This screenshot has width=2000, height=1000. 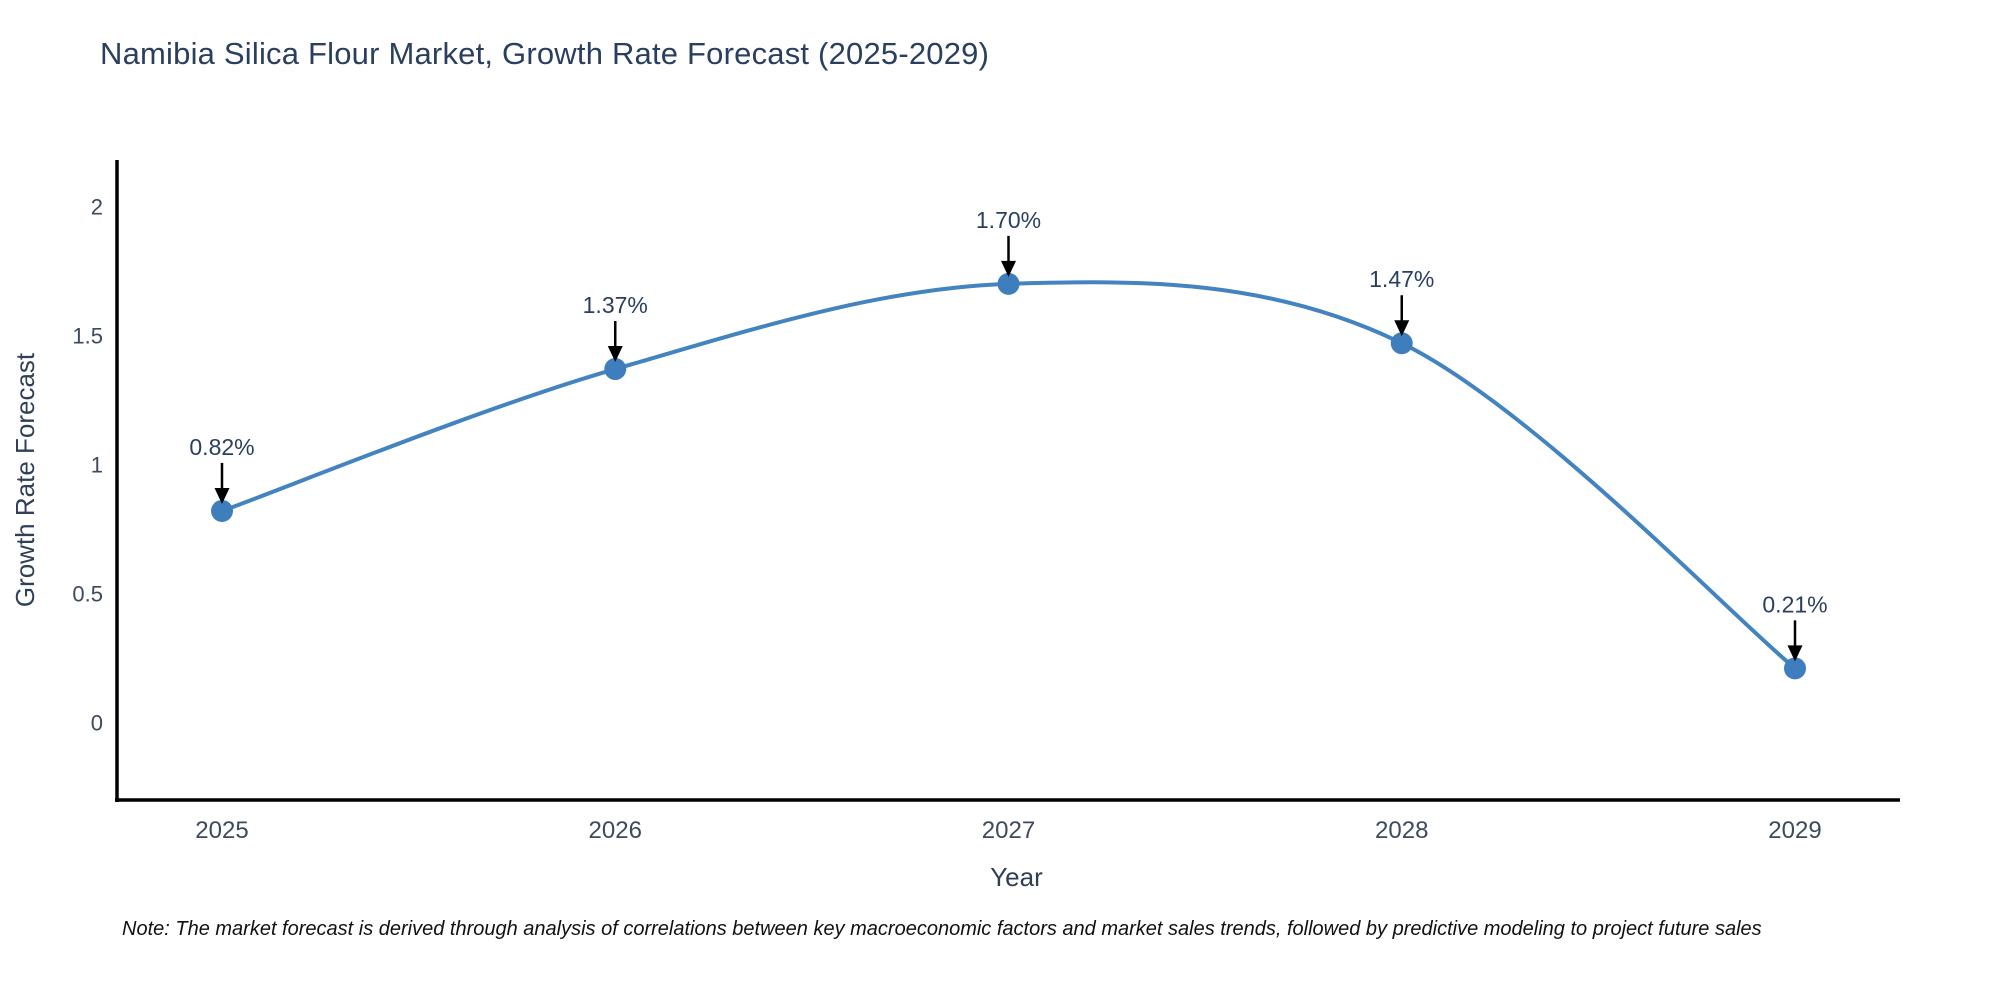 What do you see at coordinates (97, 723) in the screenshot?
I see `y-tick-label: 0` at bounding box center [97, 723].